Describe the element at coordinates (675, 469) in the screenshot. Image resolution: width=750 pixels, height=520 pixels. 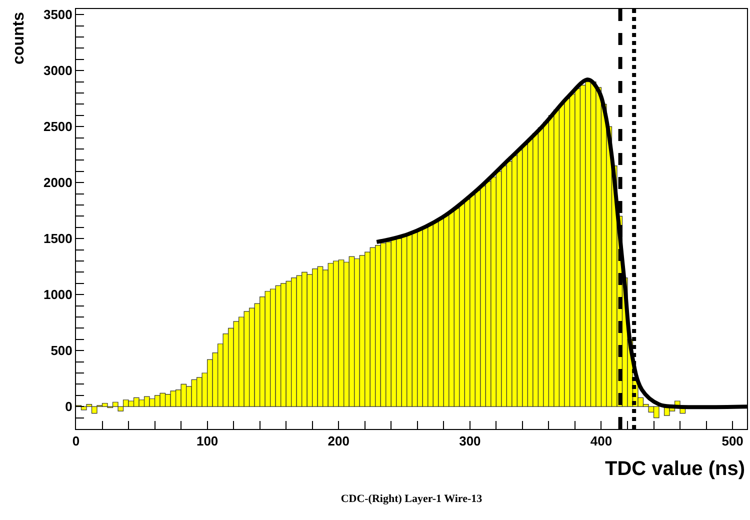
I see `x-axis-title: TDC value (ns)` at that location.